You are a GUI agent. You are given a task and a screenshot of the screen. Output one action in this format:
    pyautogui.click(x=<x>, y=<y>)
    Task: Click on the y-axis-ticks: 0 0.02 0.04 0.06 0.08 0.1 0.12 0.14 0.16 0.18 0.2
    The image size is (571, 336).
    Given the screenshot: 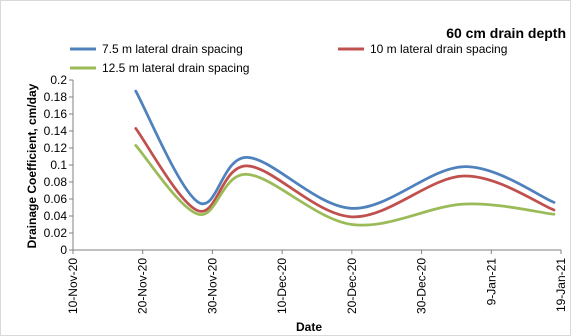 What is the action you would take?
    pyautogui.click(x=58, y=165)
    